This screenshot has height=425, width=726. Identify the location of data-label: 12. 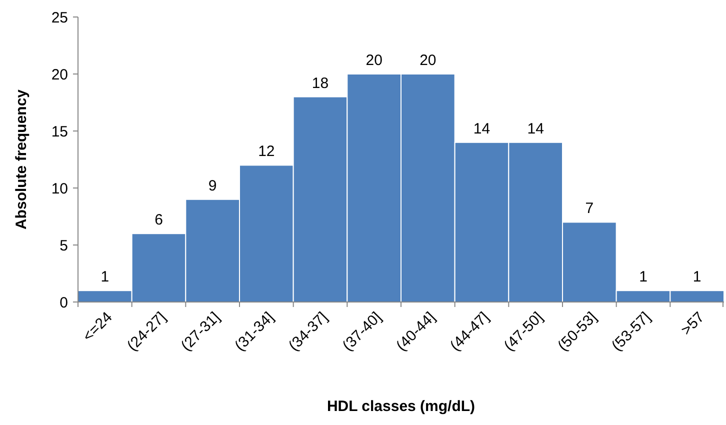
(266, 151).